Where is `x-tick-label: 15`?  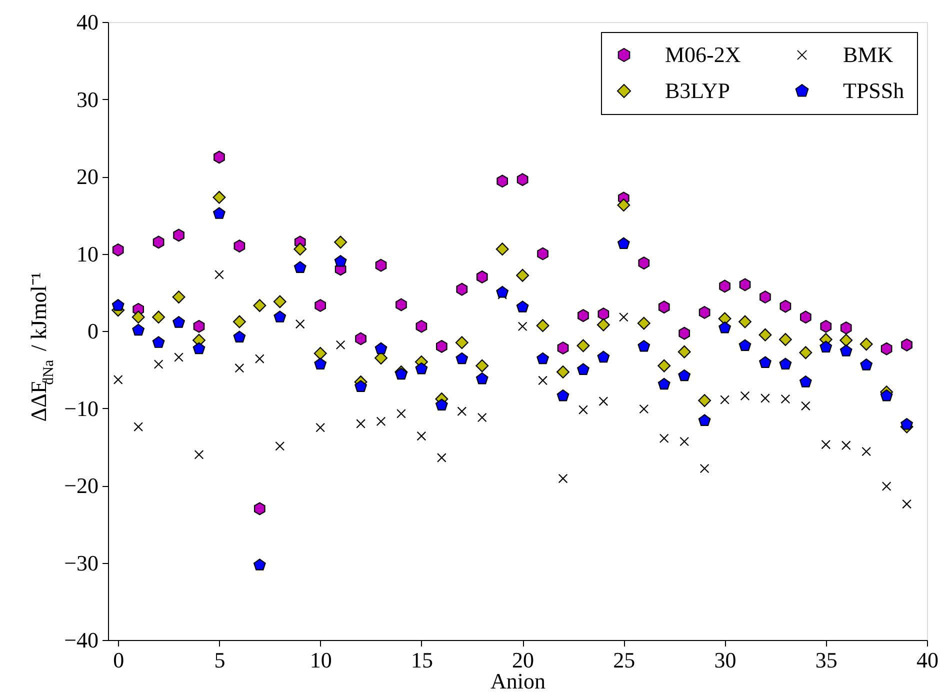 x-tick-label: 15 is located at coordinates (421, 660).